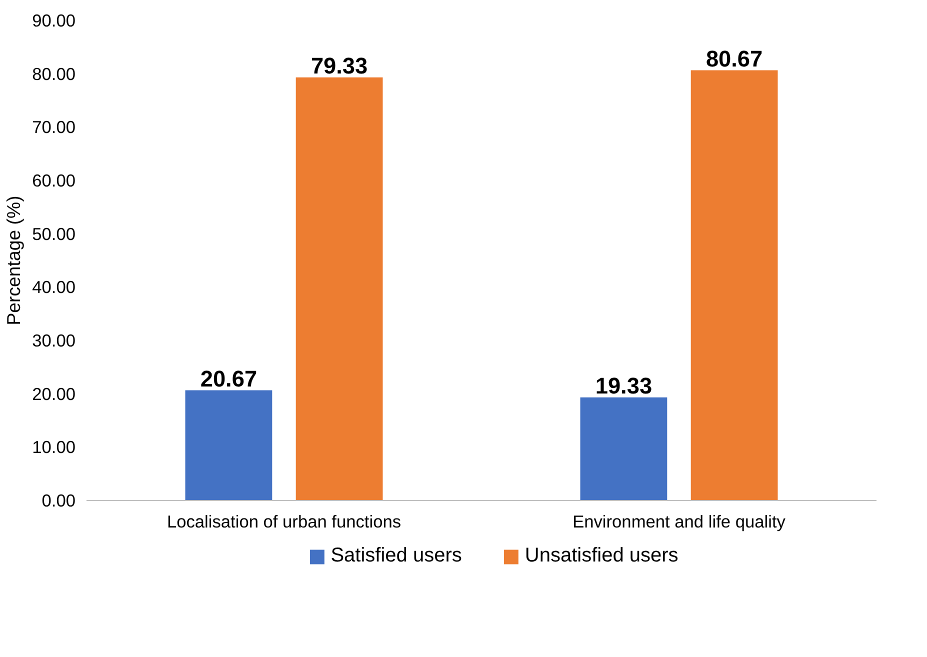  I want to click on y-tick-label: 90.00, so click(54, 20).